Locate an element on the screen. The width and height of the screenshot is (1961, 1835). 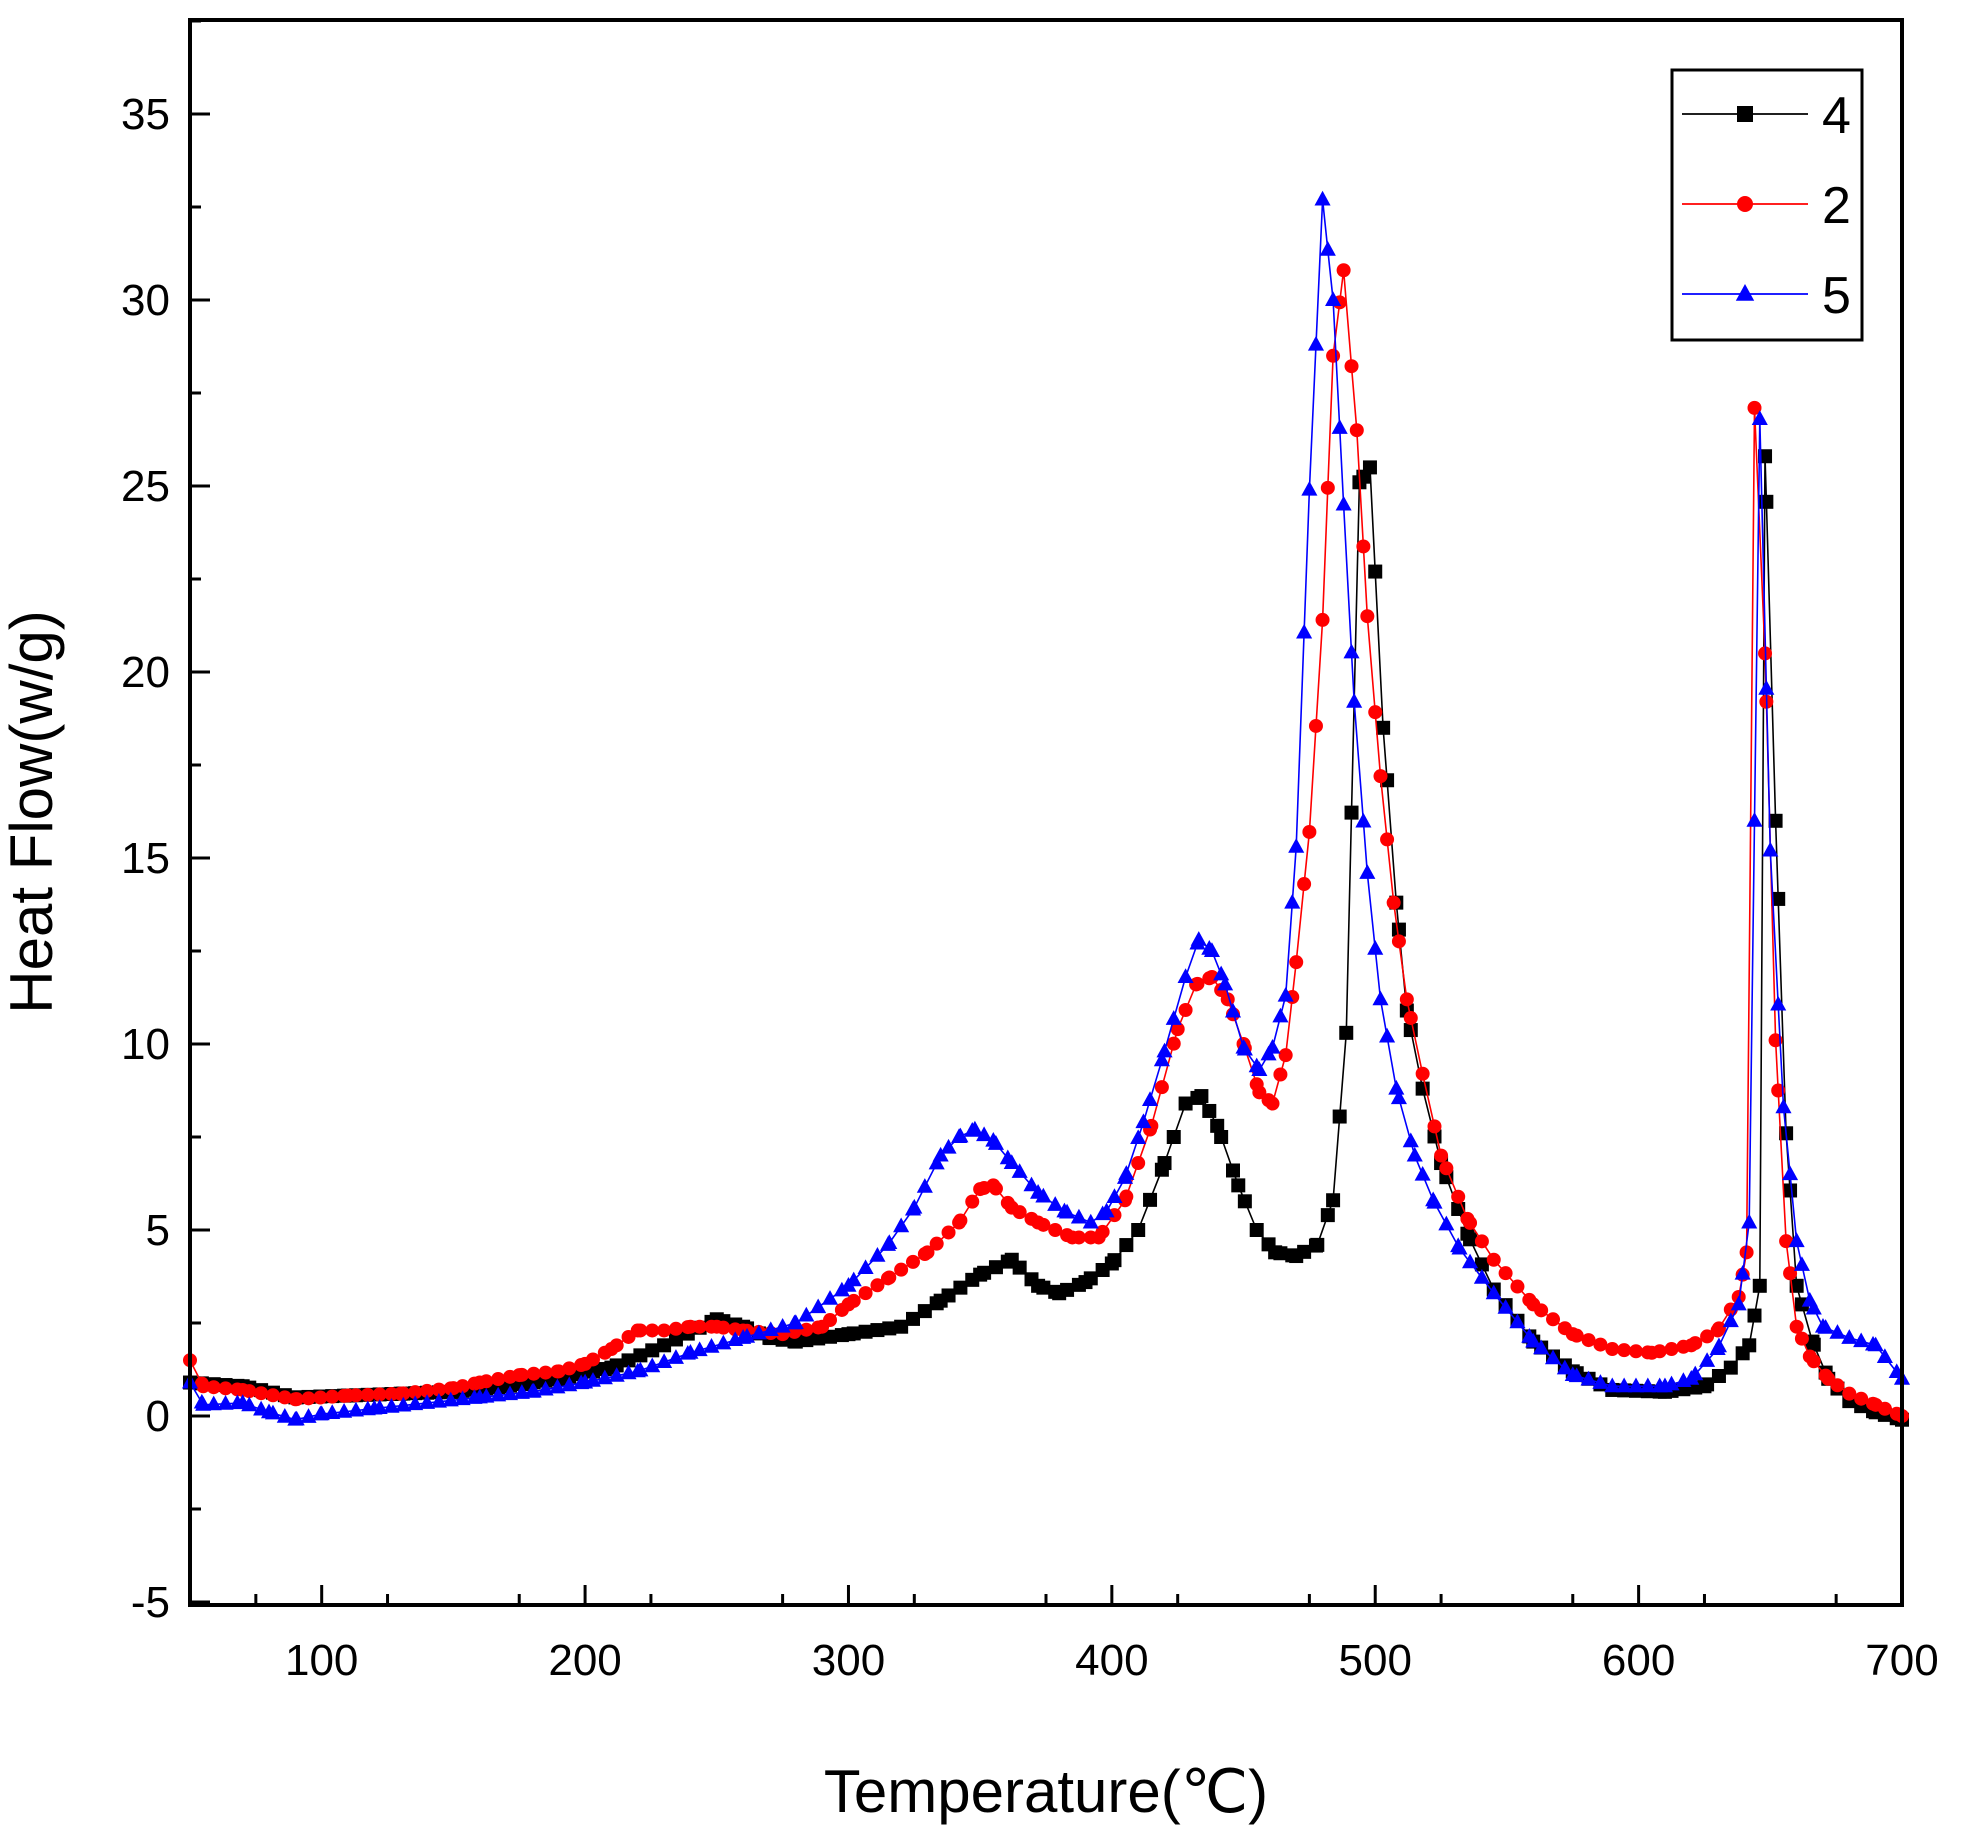
y-tick-label: 0 is located at coordinates (158, 1416).